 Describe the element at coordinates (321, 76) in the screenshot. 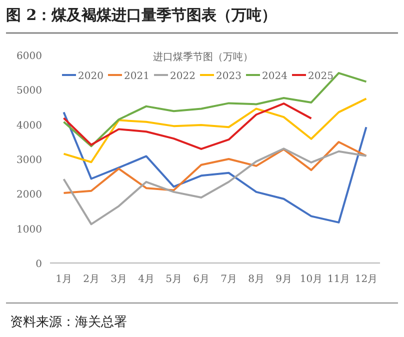

I see `legend-label: 2025` at that location.